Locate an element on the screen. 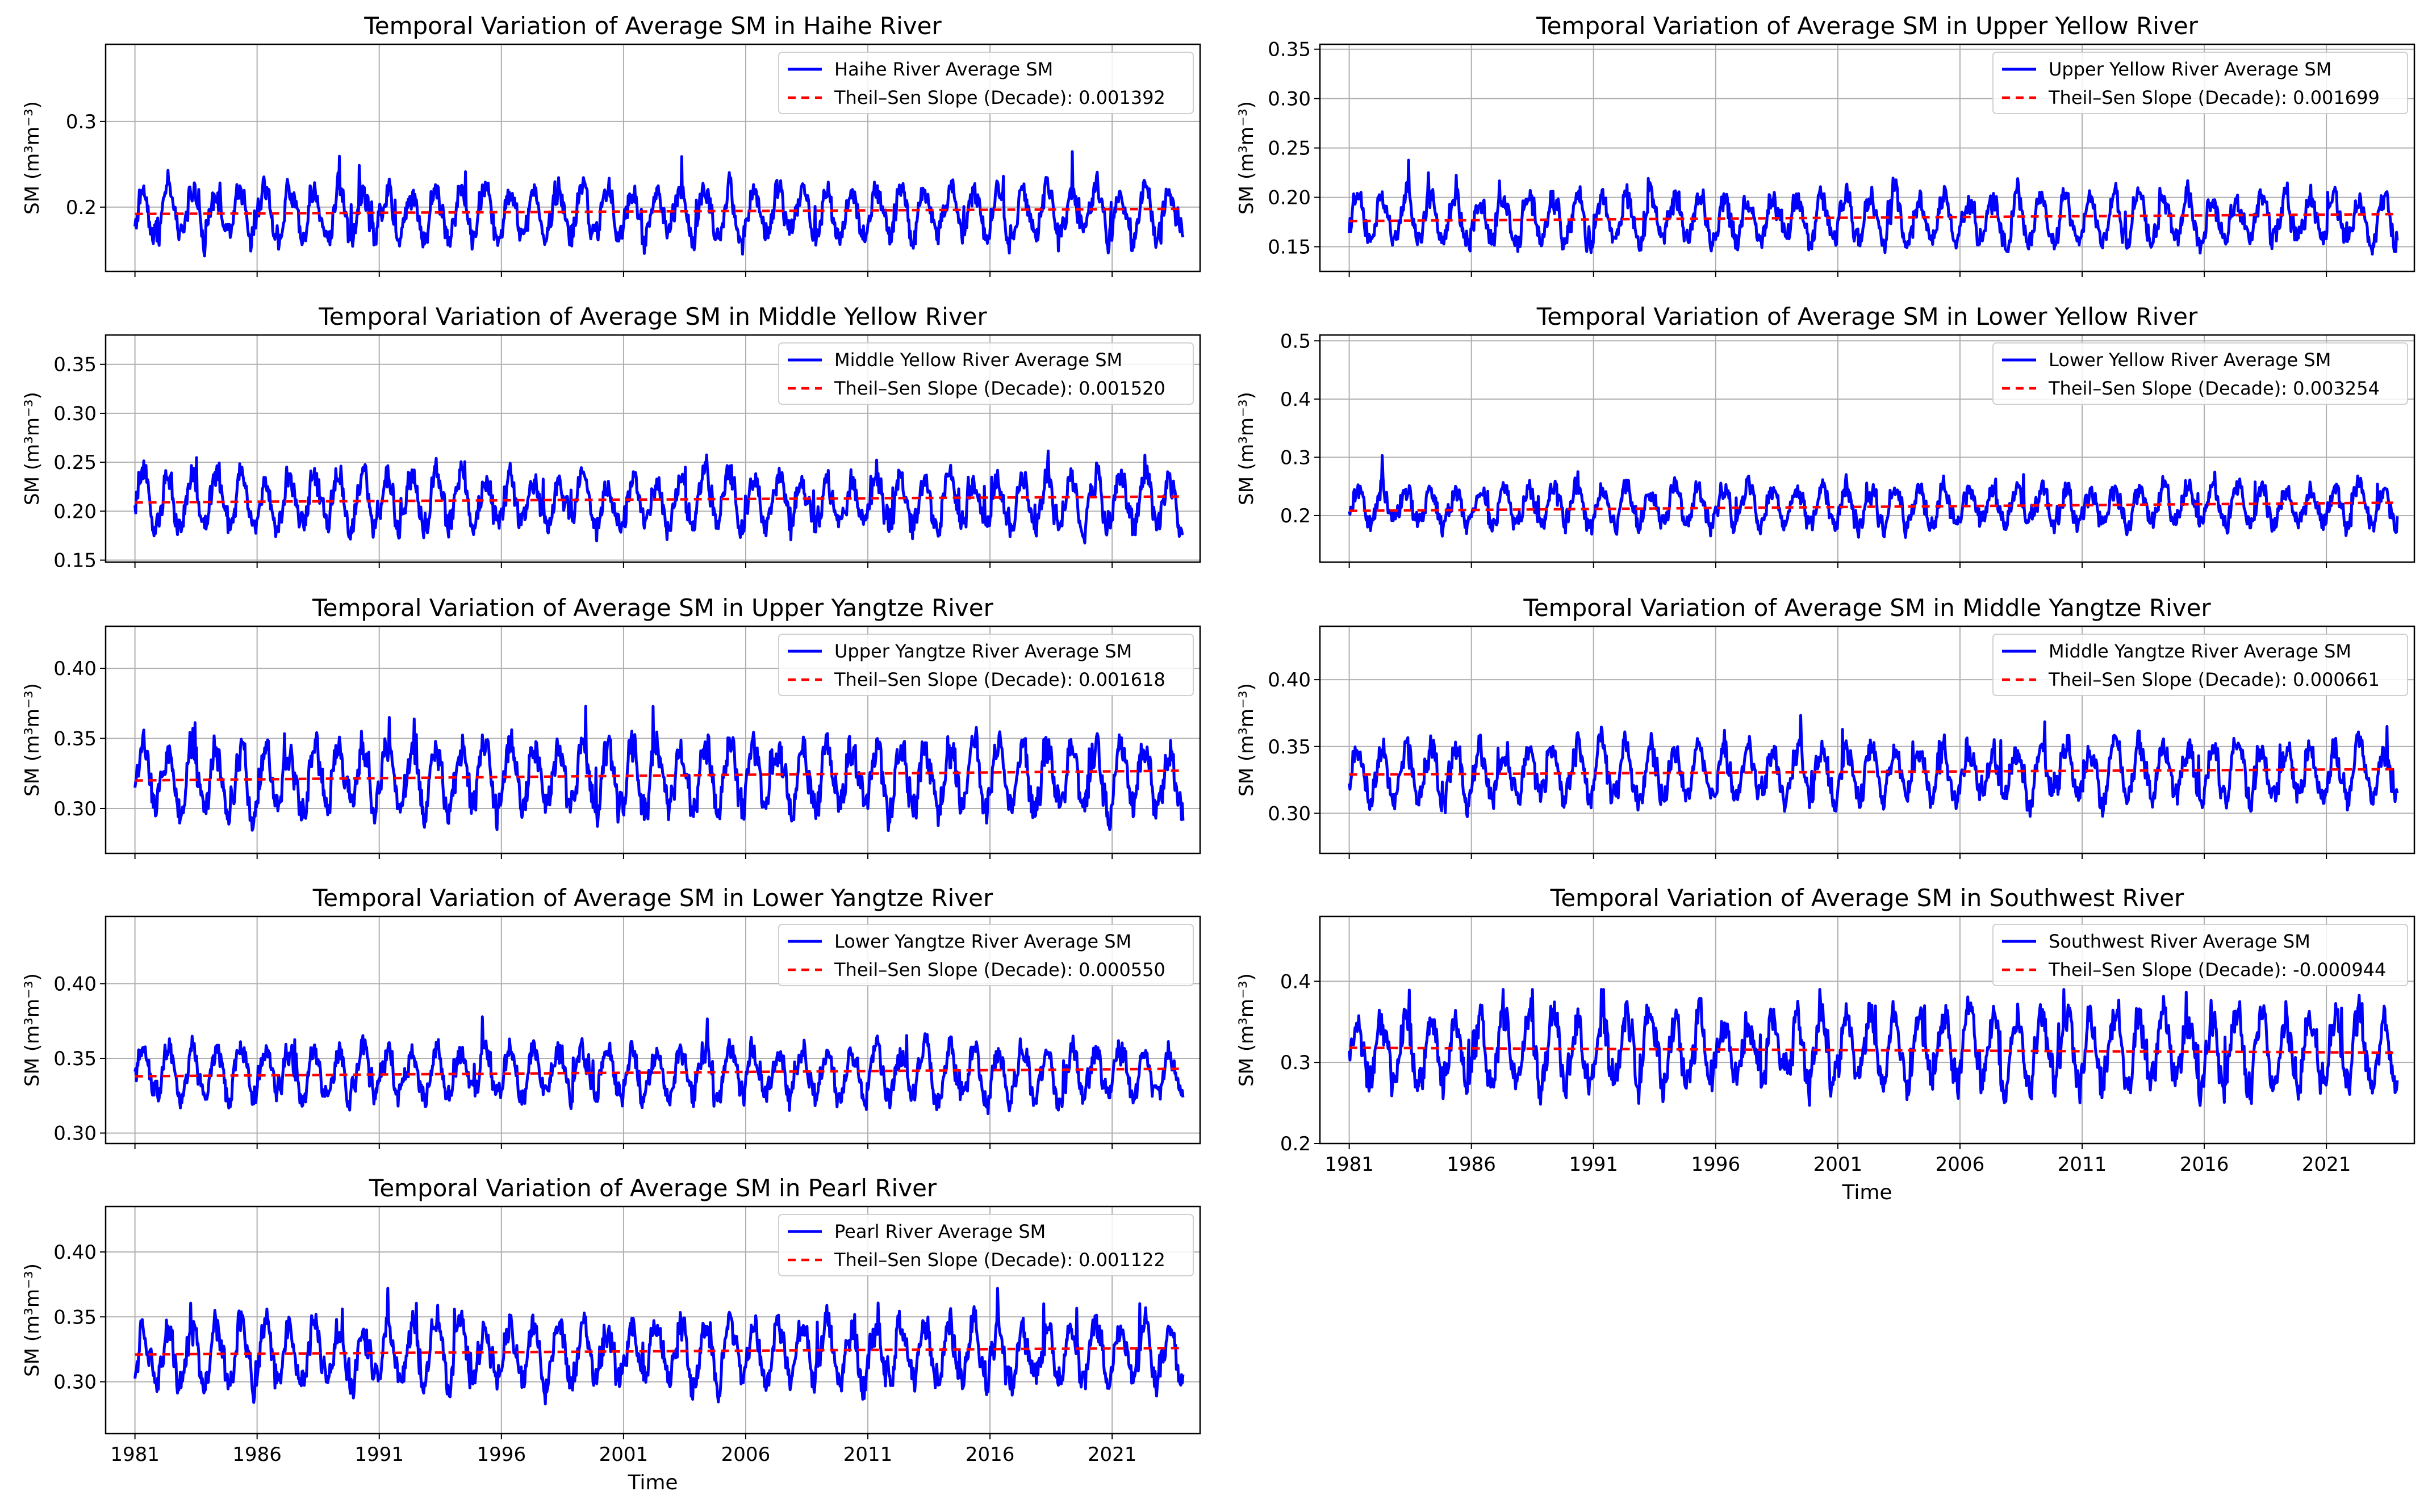  legend-label: Theil–Sen Slope (Decade): 0.001699 is located at coordinates (2214, 97).